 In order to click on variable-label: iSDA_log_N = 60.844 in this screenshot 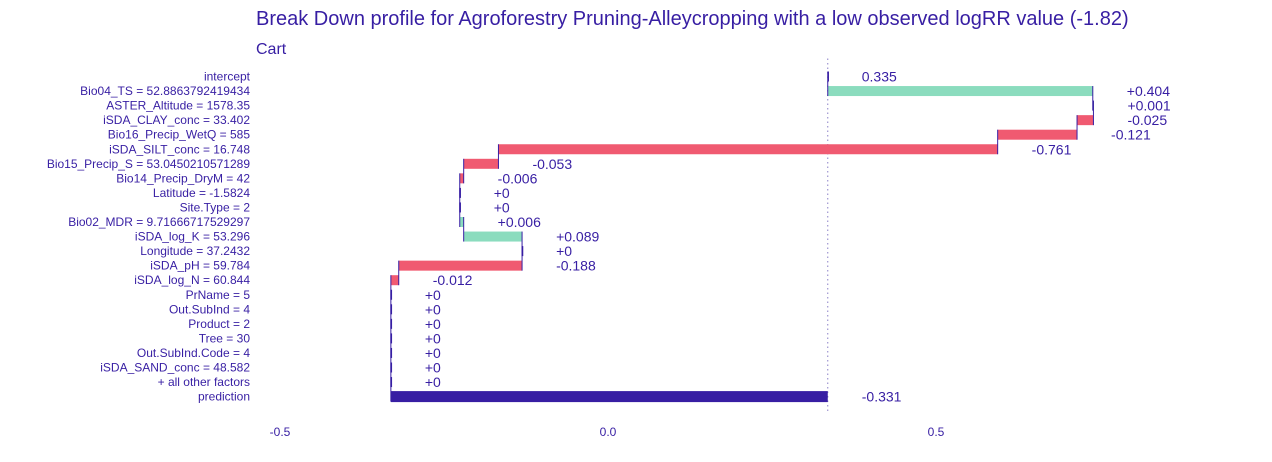, I will do `click(192, 280)`.